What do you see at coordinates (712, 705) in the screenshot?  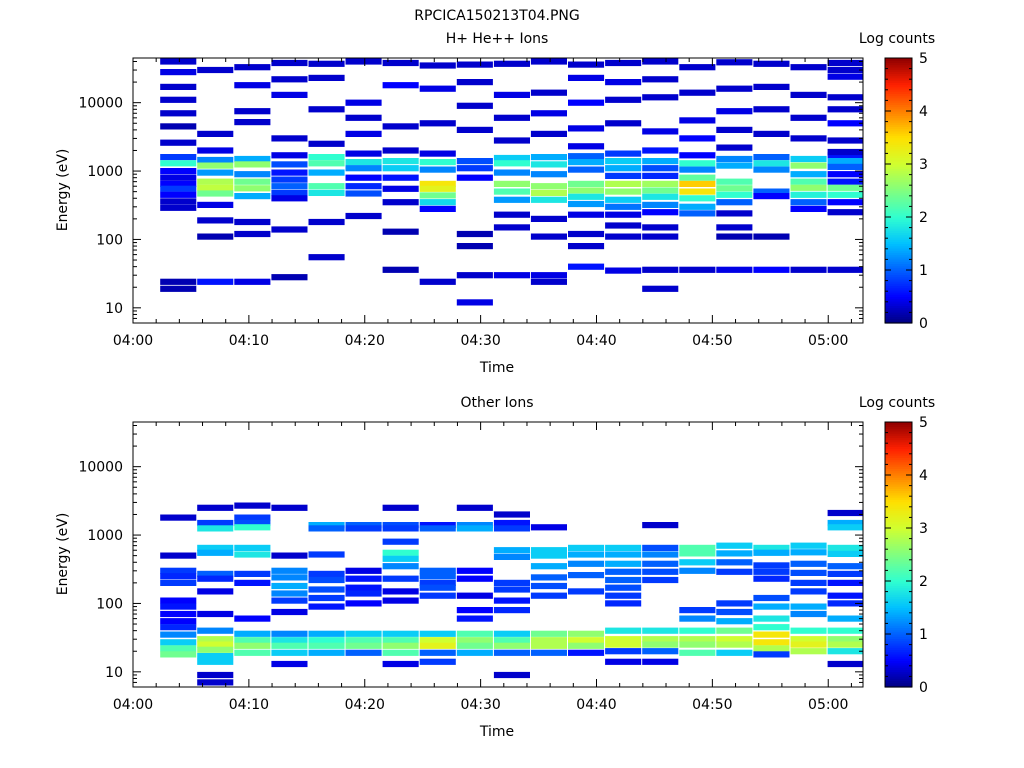 I see `x-tick-label: 04:50` at bounding box center [712, 705].